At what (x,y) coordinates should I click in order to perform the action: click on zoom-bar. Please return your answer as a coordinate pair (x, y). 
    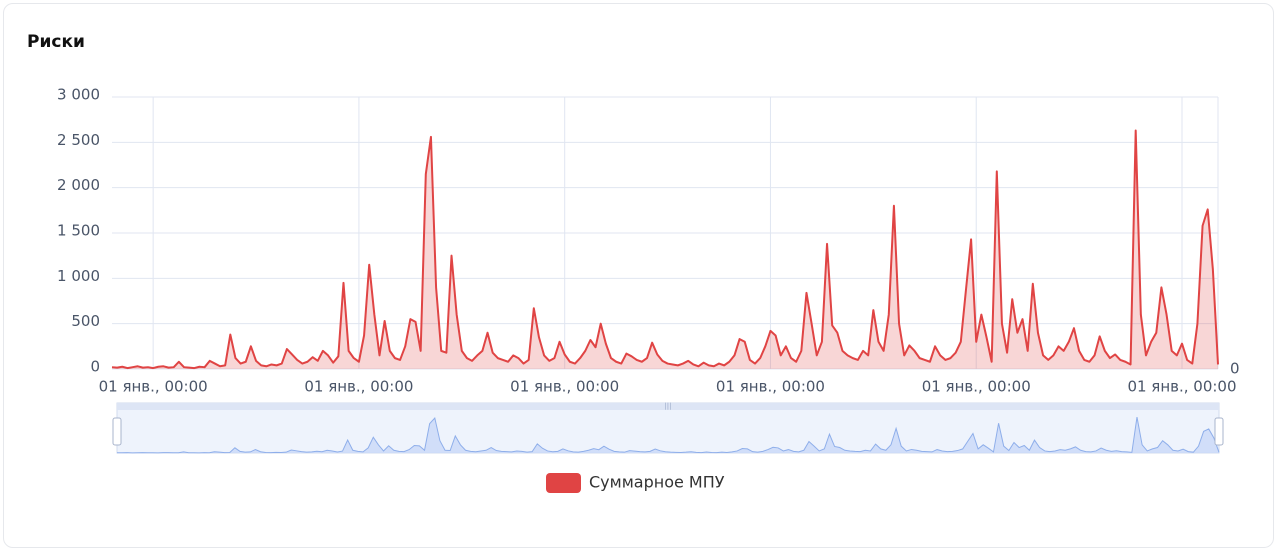
    Looking at the image, I should click on (668, 406).